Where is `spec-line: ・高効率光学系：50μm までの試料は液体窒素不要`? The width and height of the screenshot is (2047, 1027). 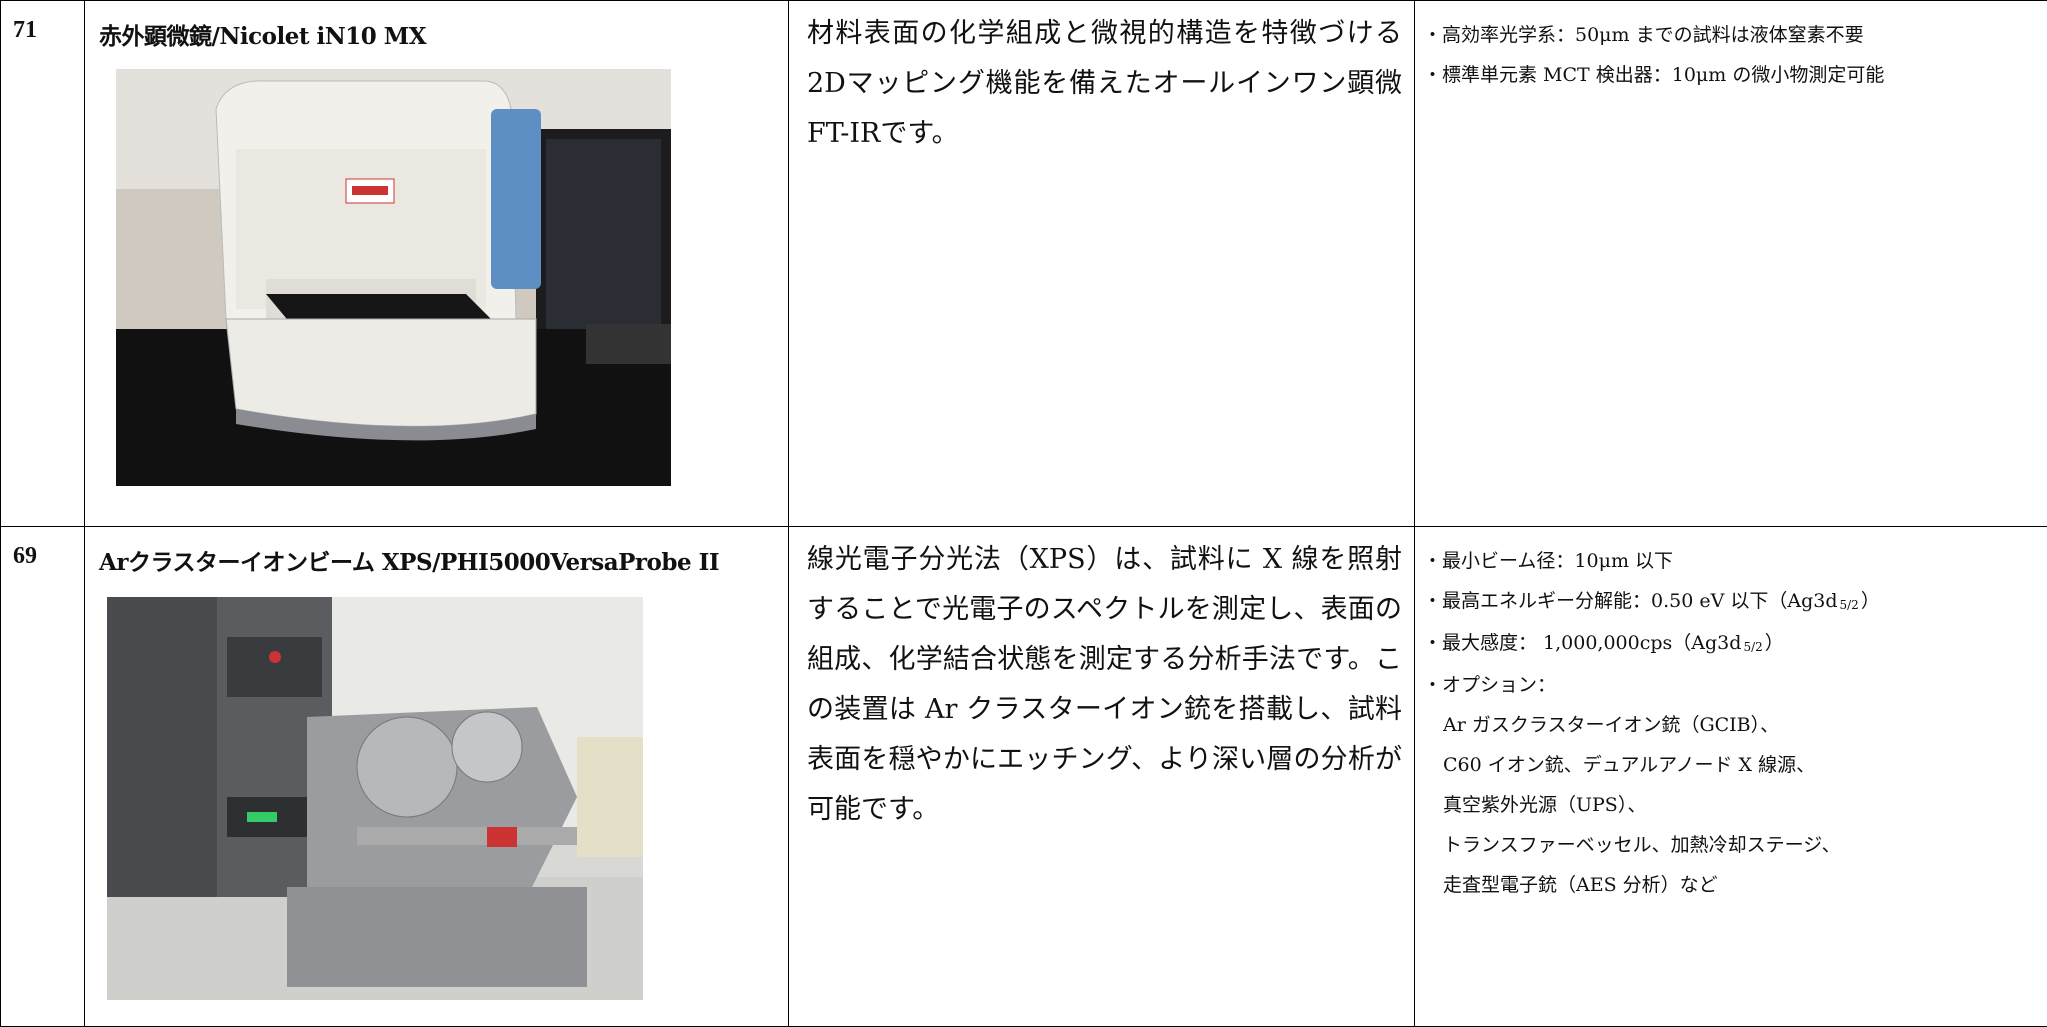 spec-line: ・高効率光学系：50μm までの試料は液体窒素不要 is located at coordinates (1731, 35).